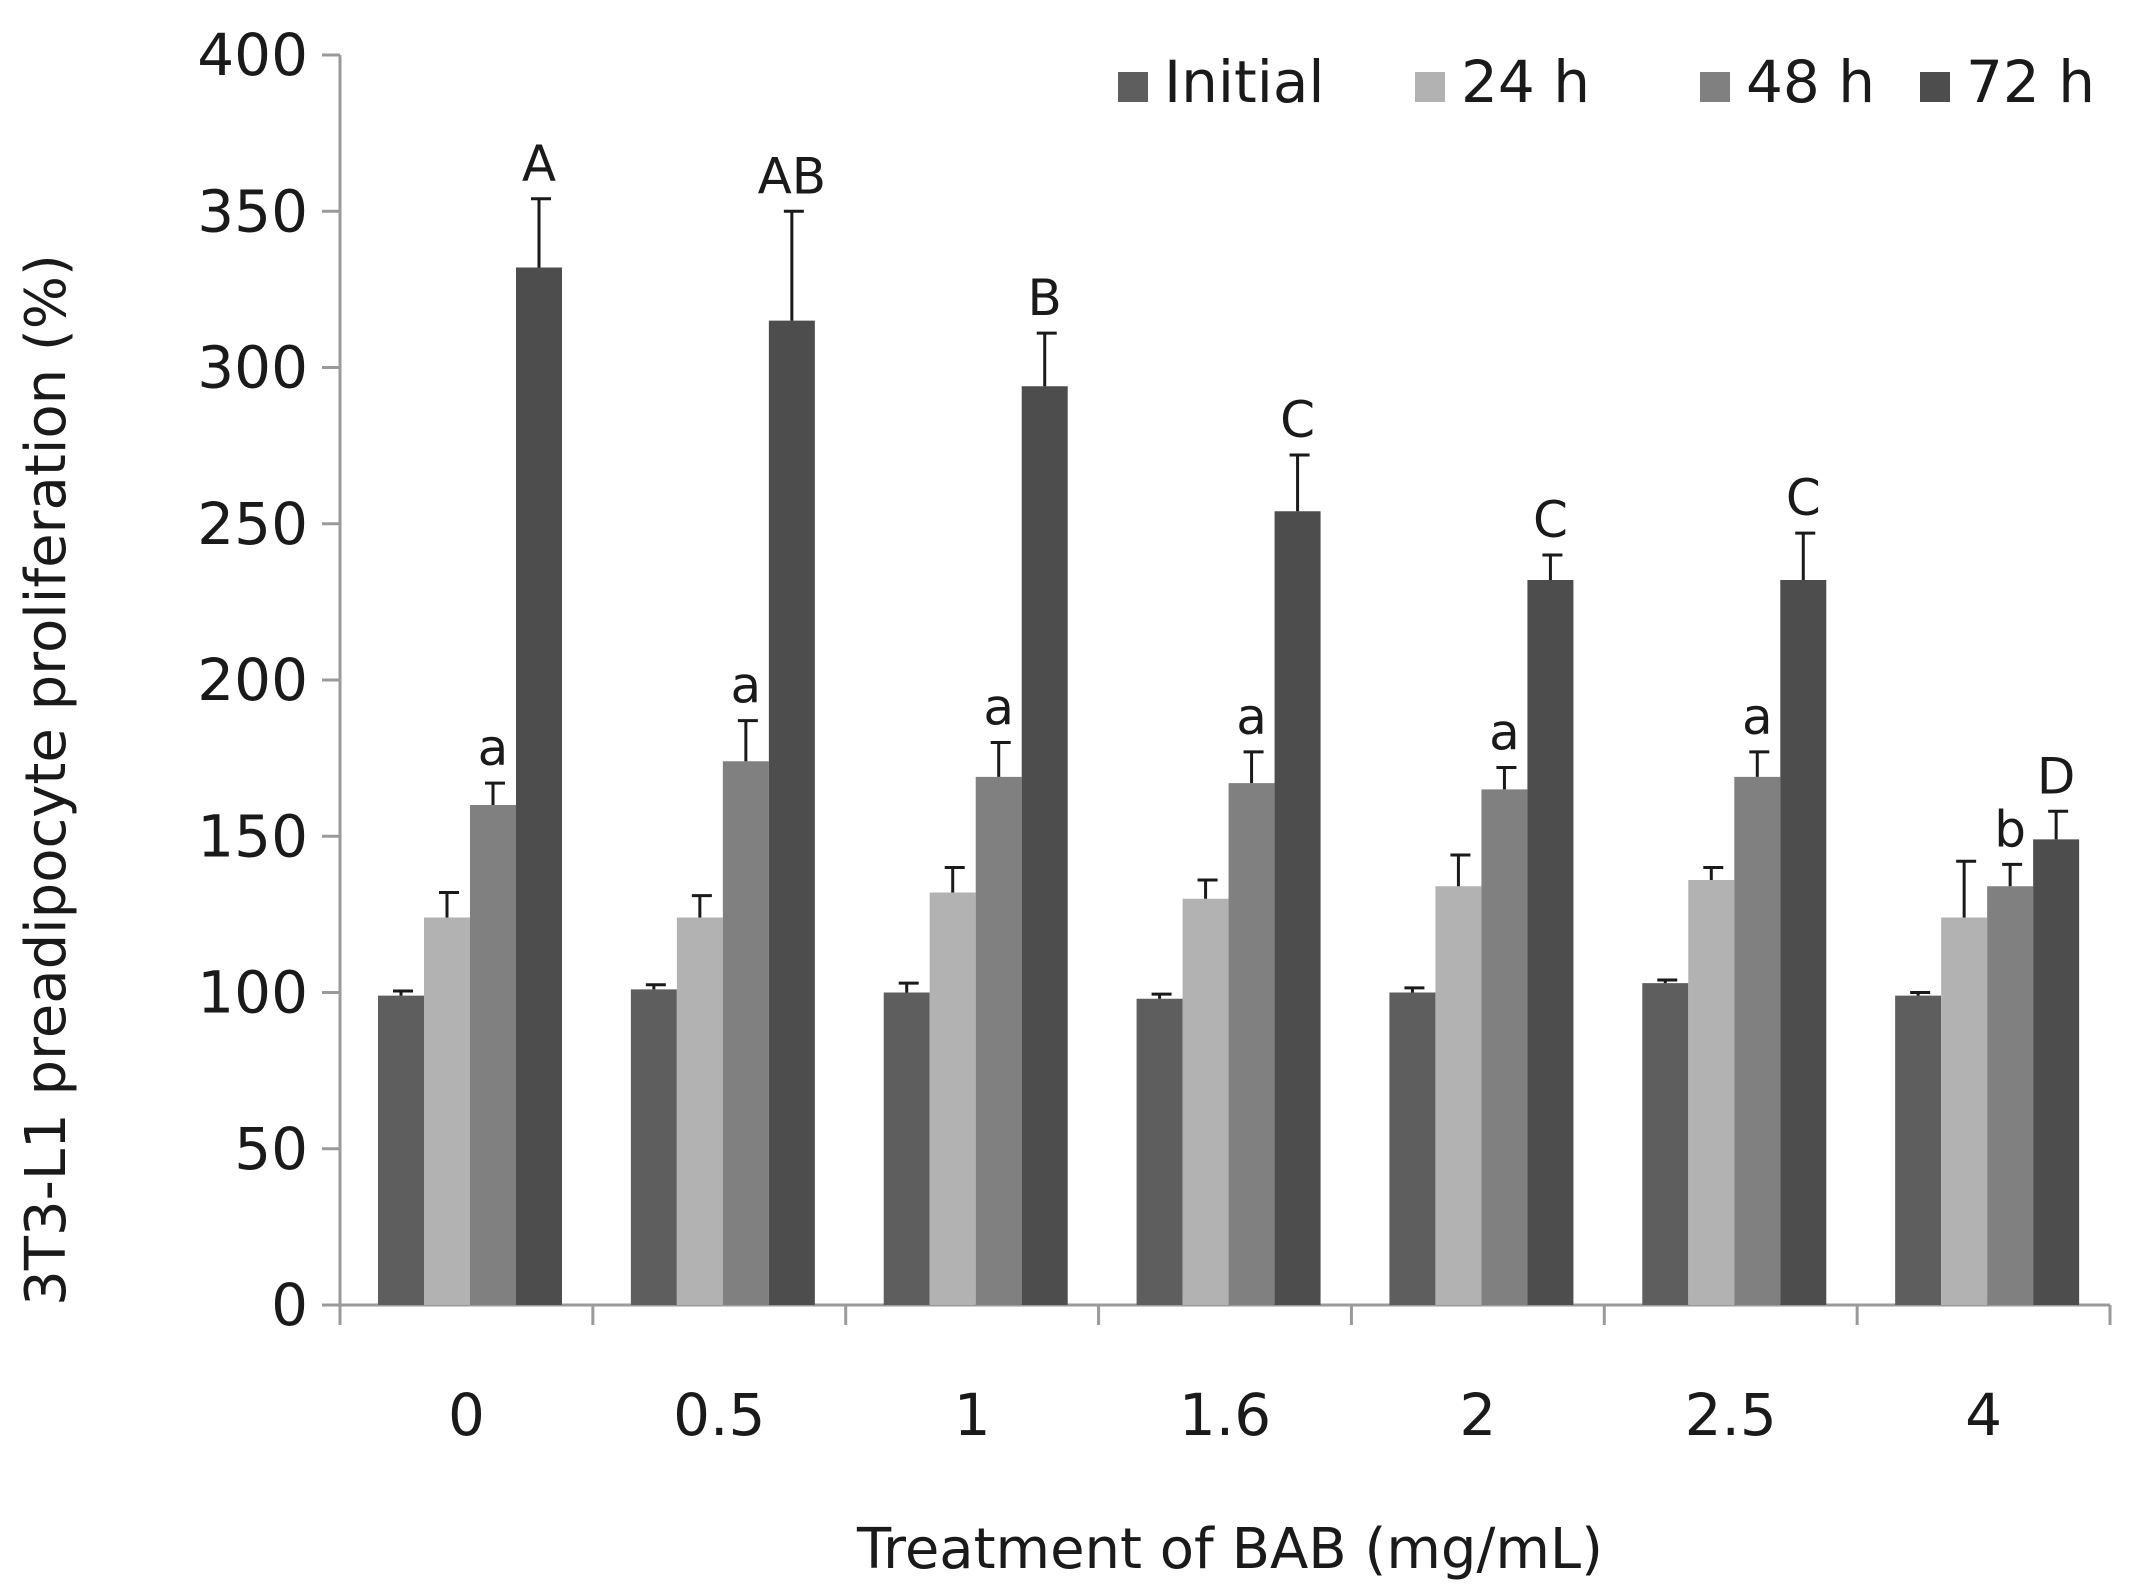 This screenshot has height=1593, width=2146. I want to click on y-tick-label: 400, so click(252, 55).